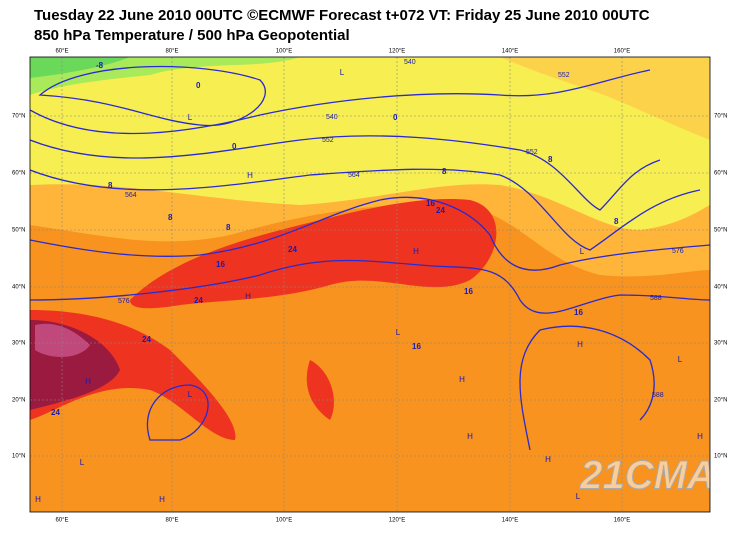  Describe the element at coordinates (647, 476) in the screenshot. I see `watermark: 21CMA` at that location.